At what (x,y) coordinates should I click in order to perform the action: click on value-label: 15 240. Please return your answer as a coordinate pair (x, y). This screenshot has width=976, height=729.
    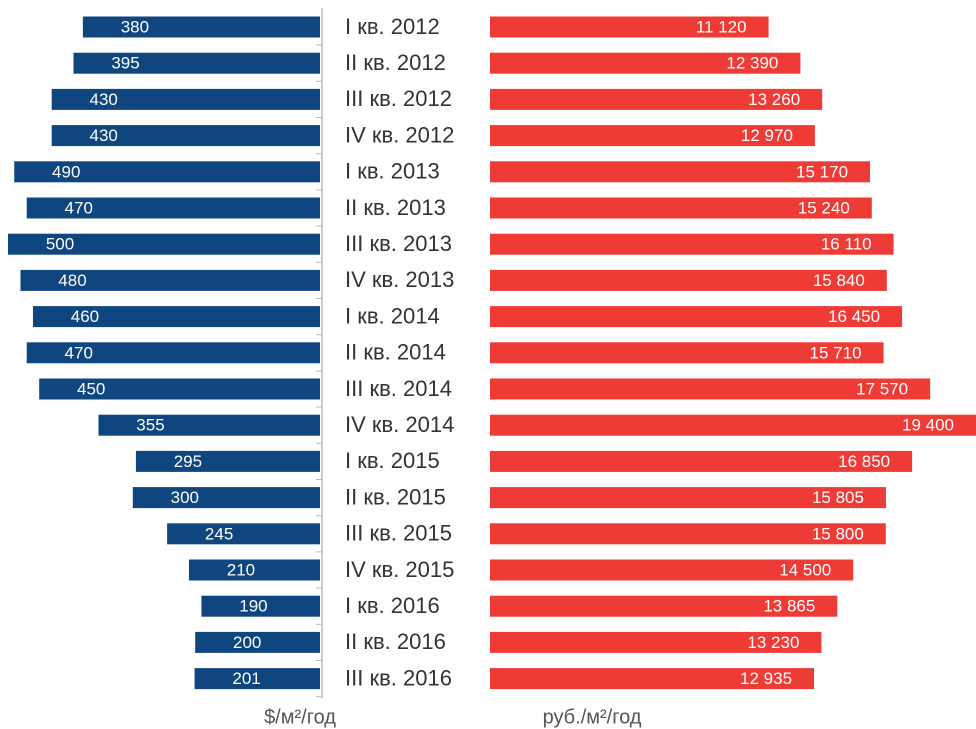
    Looking at the image, I should click on (824, 207).